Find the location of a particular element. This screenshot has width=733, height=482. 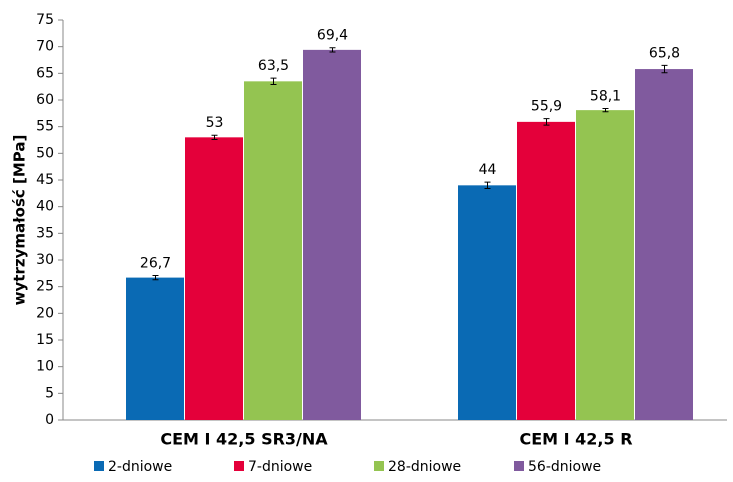

y-tick-label: 45 is located at coordinates (45, 180).